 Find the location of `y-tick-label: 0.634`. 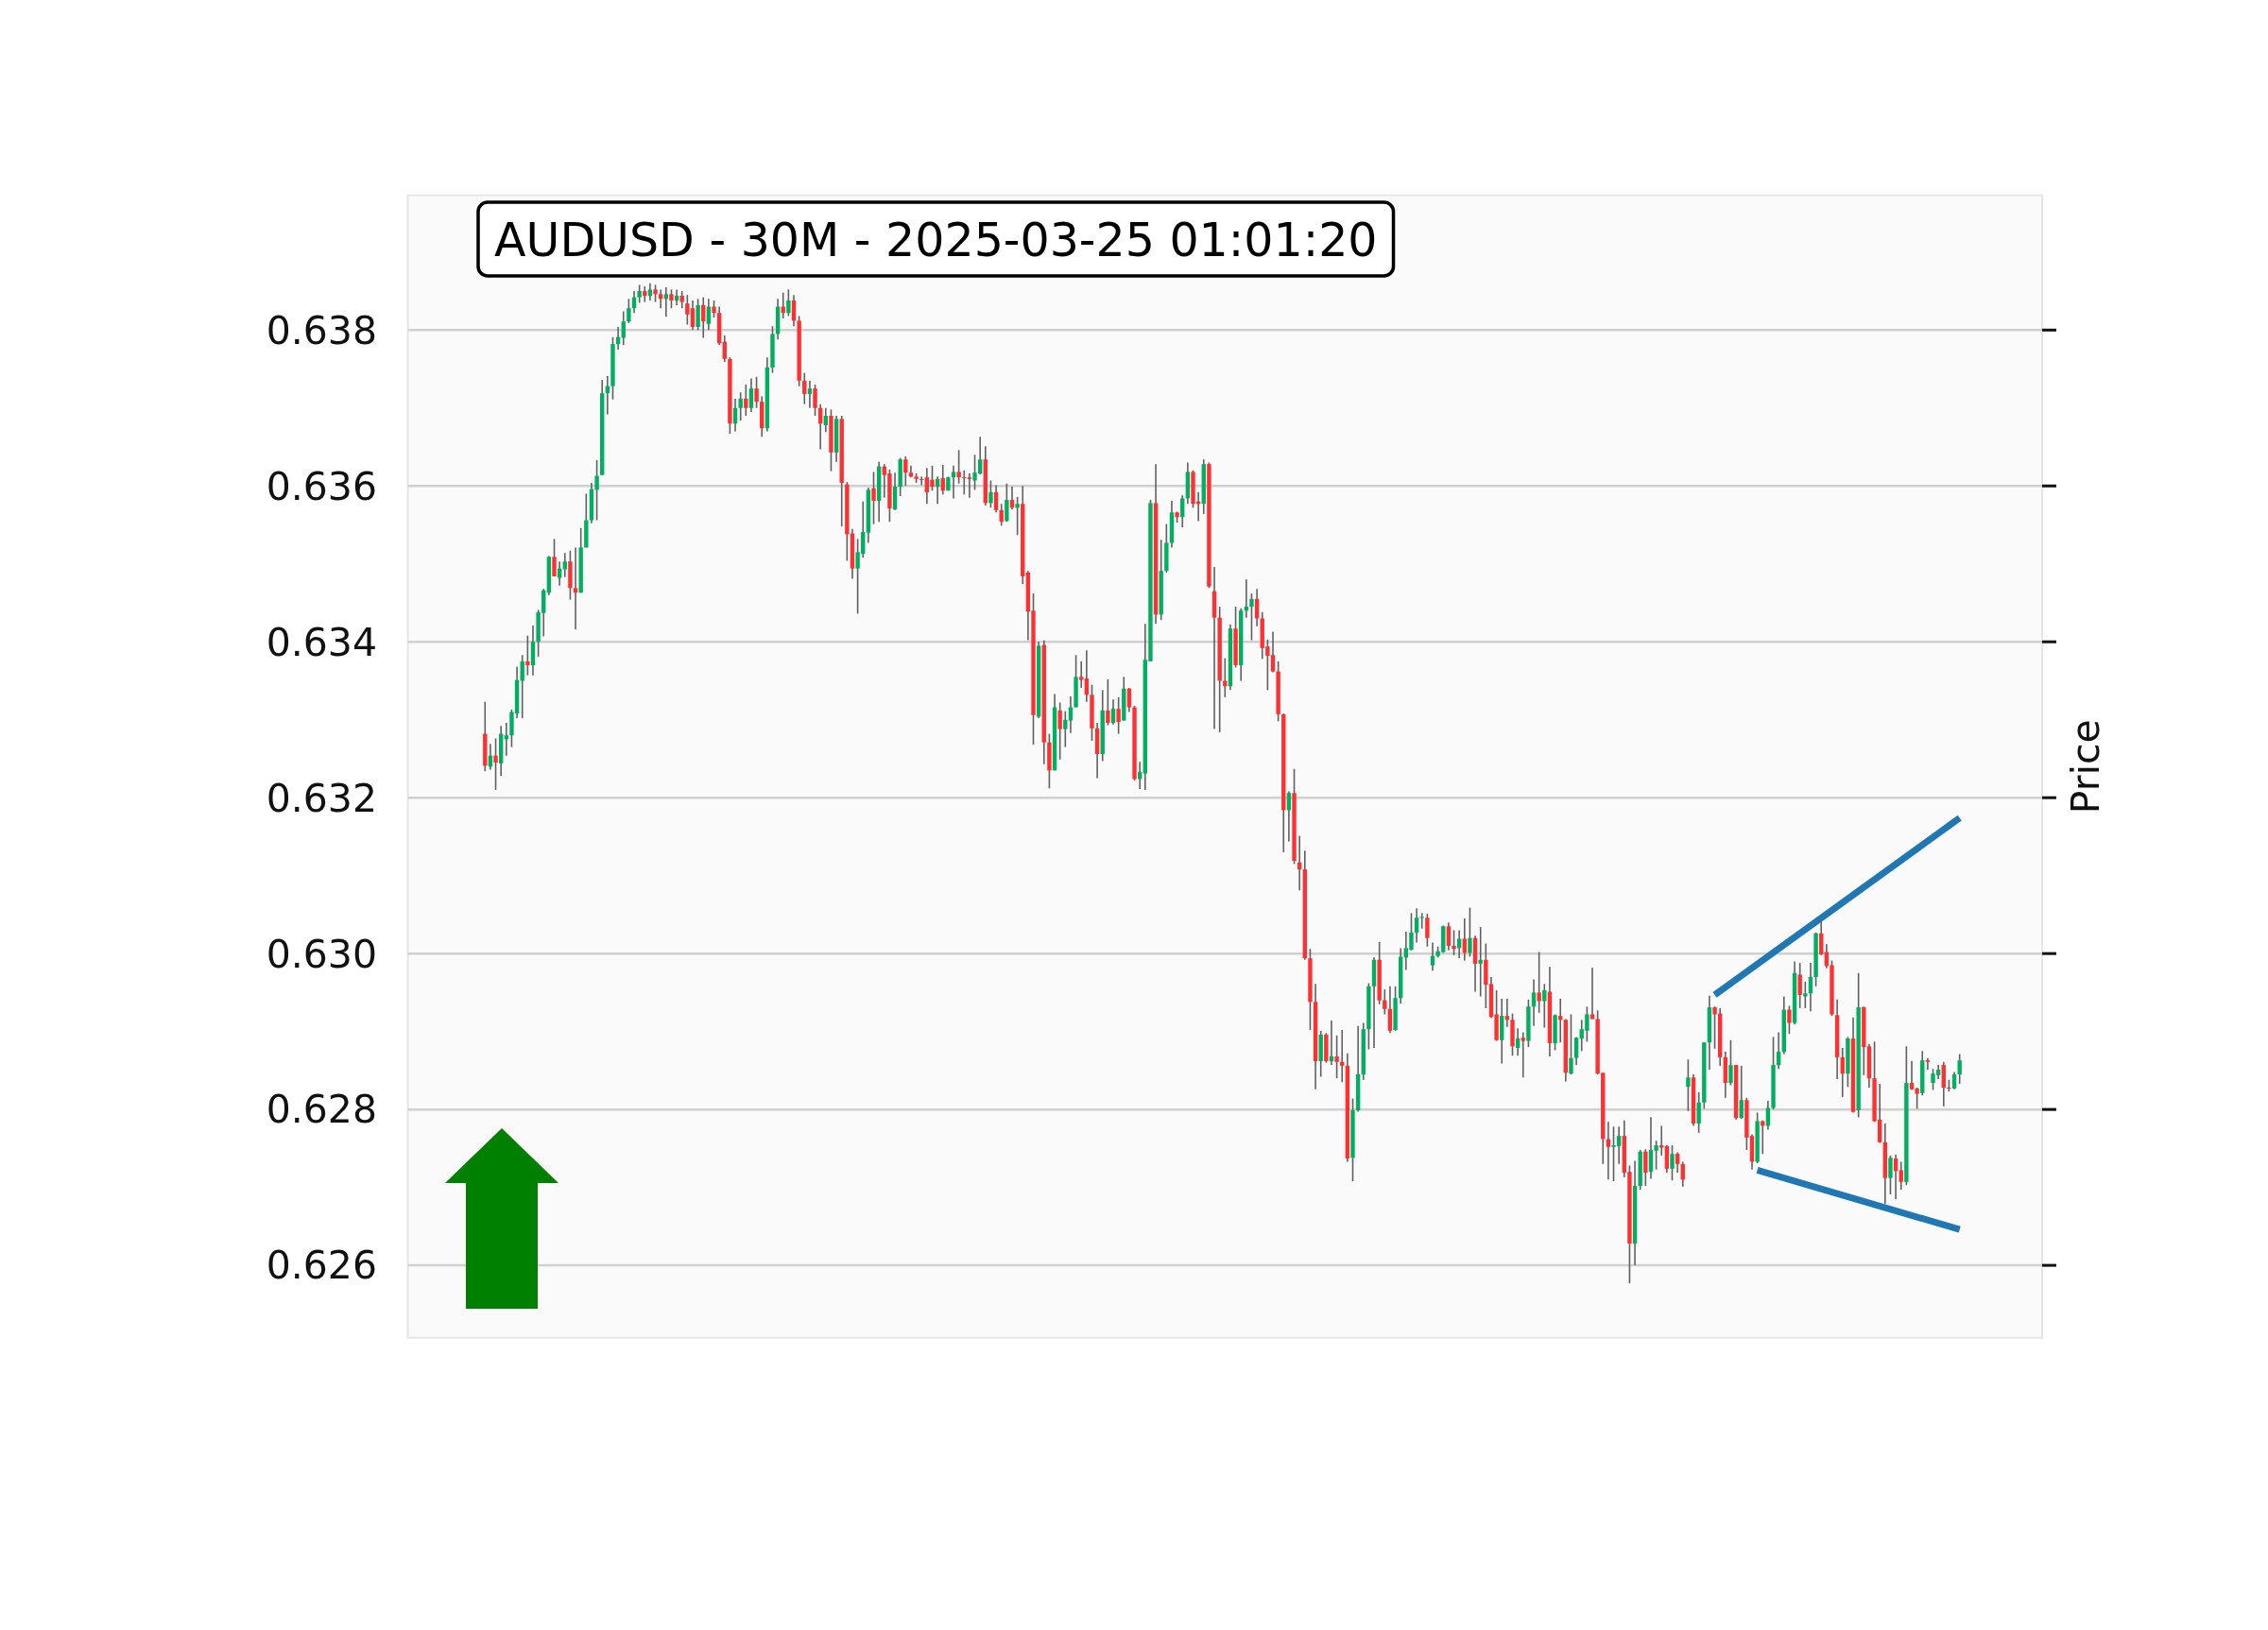

y-tick-label: 0.634 is located at coordinates (321, 642).